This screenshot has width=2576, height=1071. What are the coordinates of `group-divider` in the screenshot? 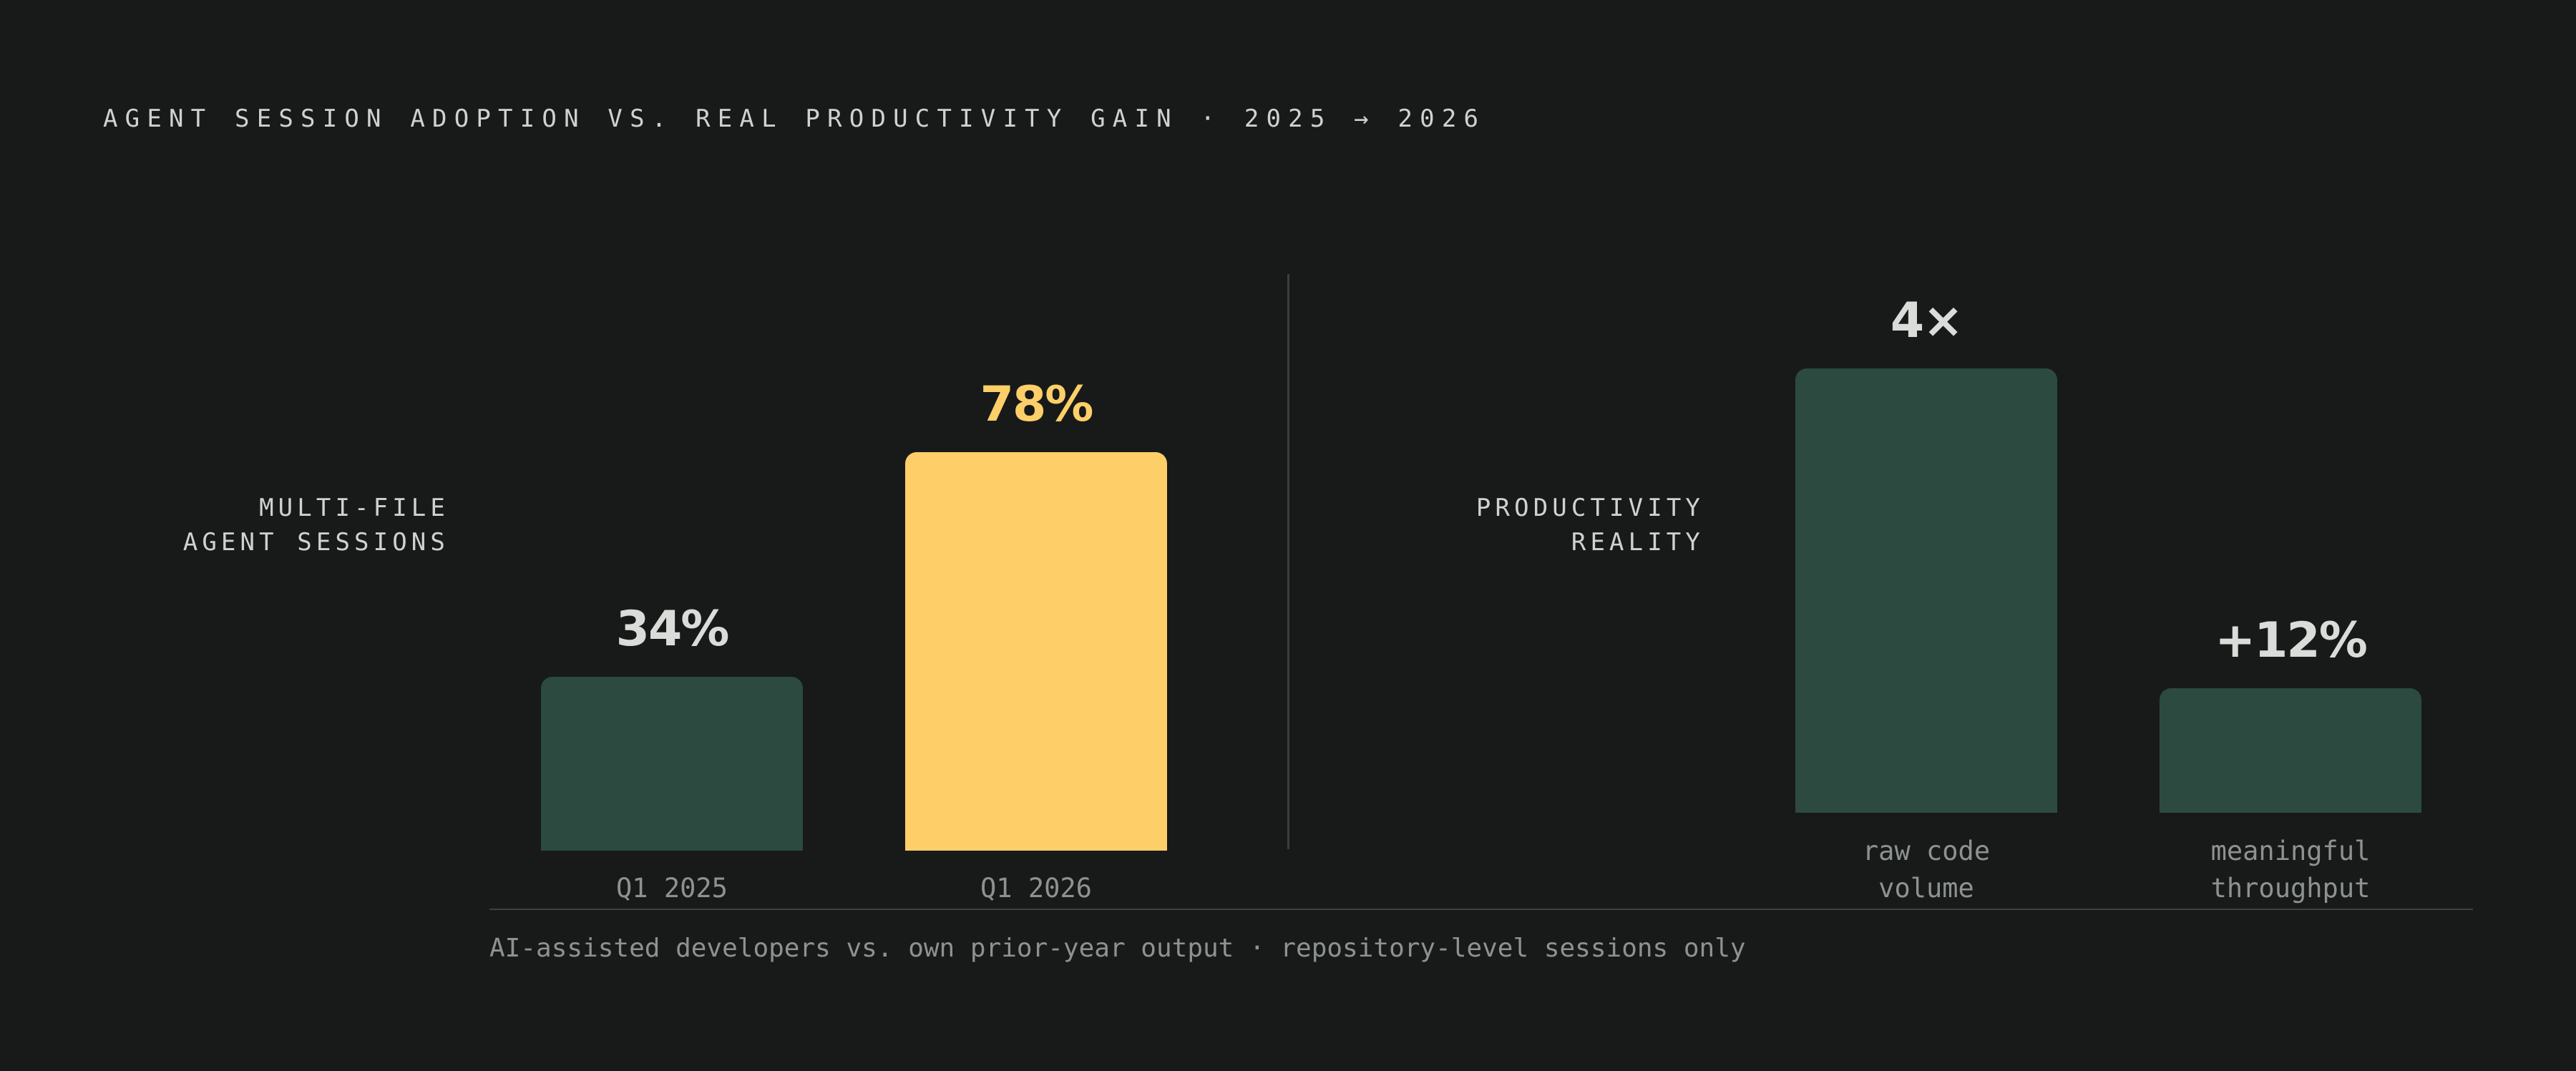 It's located at (1288, 561).